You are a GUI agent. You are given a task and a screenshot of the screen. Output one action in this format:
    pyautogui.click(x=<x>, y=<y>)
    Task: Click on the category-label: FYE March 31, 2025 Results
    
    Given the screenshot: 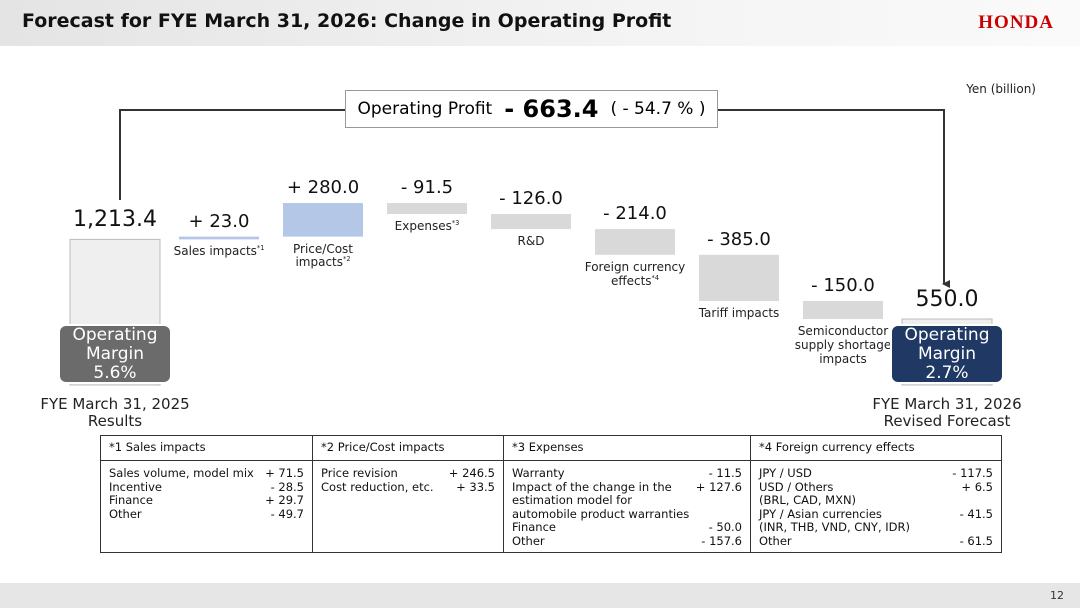 What is the action you would take?
    pyautogui.click(x=115, y=413)
    